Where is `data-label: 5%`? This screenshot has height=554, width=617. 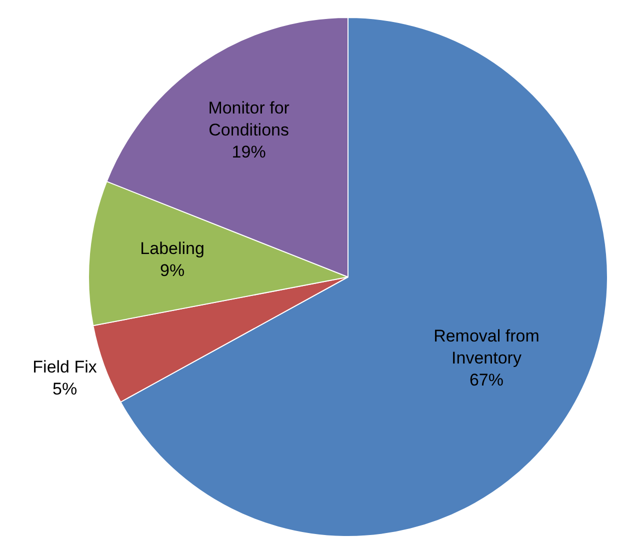
data-label: 5% is located at coordinates (65, 389).